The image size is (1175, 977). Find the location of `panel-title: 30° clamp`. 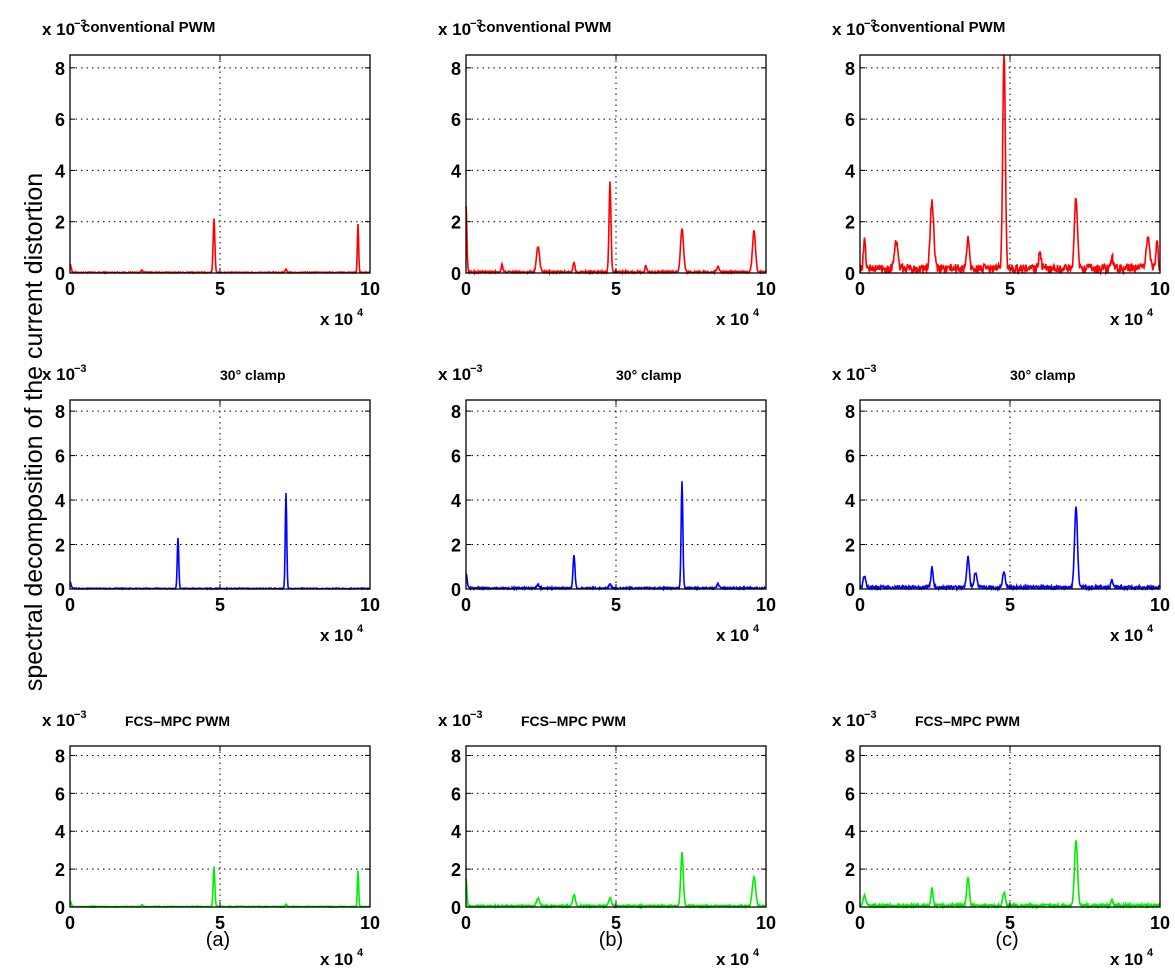

panel-title: 30° clamp is located at coordinates (649, 375).